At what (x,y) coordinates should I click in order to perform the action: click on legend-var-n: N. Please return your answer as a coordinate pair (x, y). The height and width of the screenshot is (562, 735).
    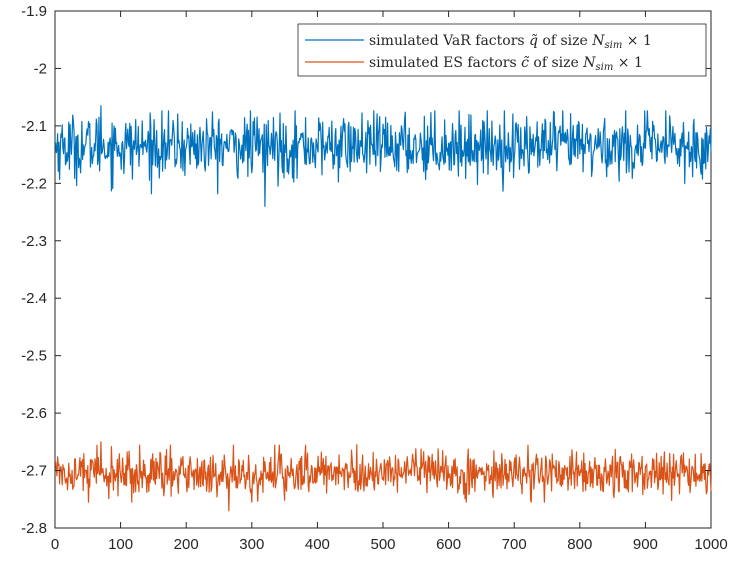
    Looking at the image, I should click on (598, 41).